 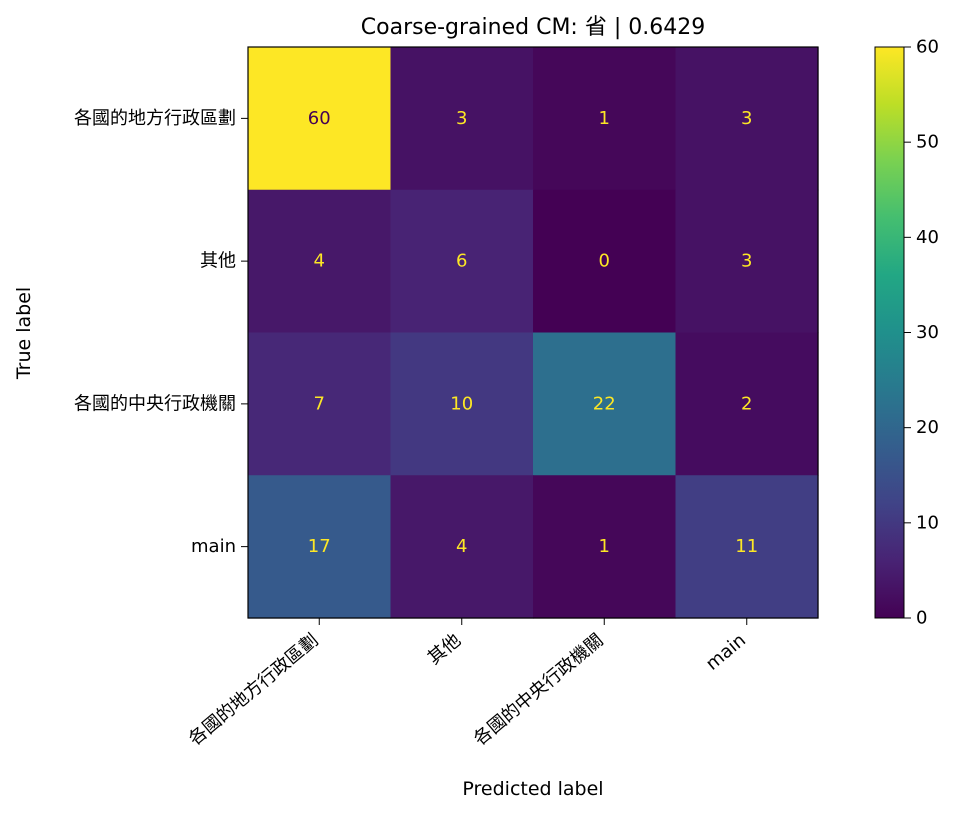 What do you see at coordinates (532, 789) in the screenshot?
I see `x-axis-label: Predicted label` at bounding box center [532, 789].